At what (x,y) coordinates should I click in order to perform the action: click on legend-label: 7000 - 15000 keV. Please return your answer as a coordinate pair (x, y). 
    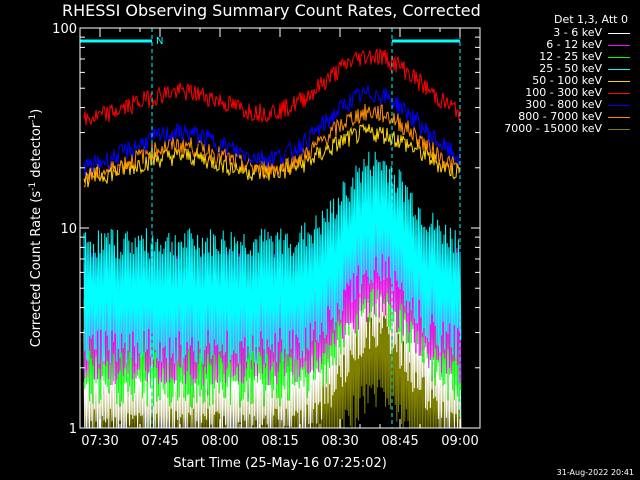
    Looking at the image, I should click on (553, 128).